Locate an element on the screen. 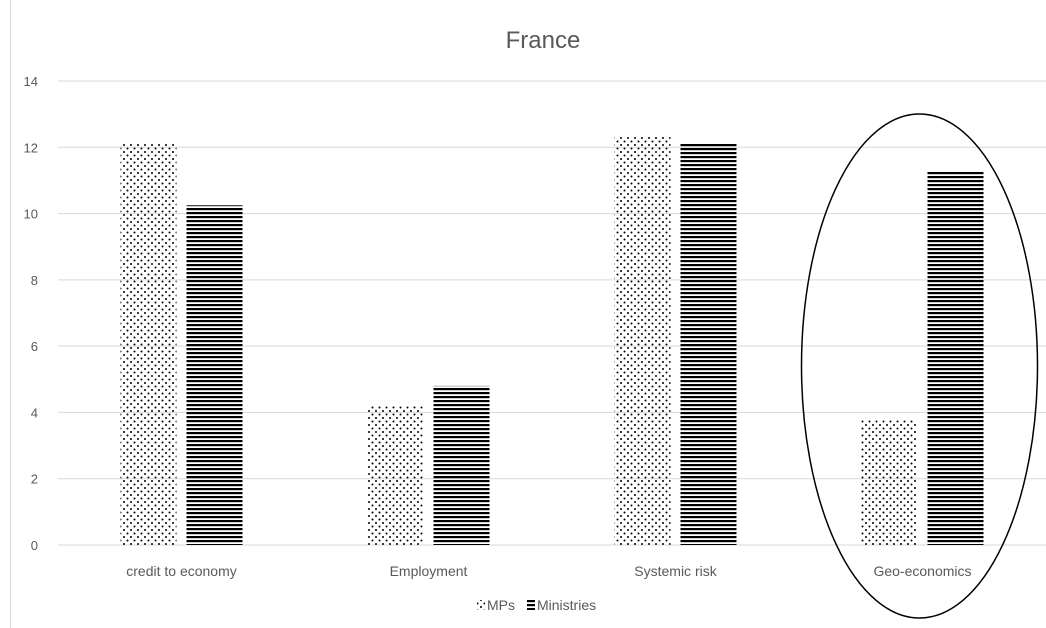  chart-title: France is located at coordinates (543, 40).